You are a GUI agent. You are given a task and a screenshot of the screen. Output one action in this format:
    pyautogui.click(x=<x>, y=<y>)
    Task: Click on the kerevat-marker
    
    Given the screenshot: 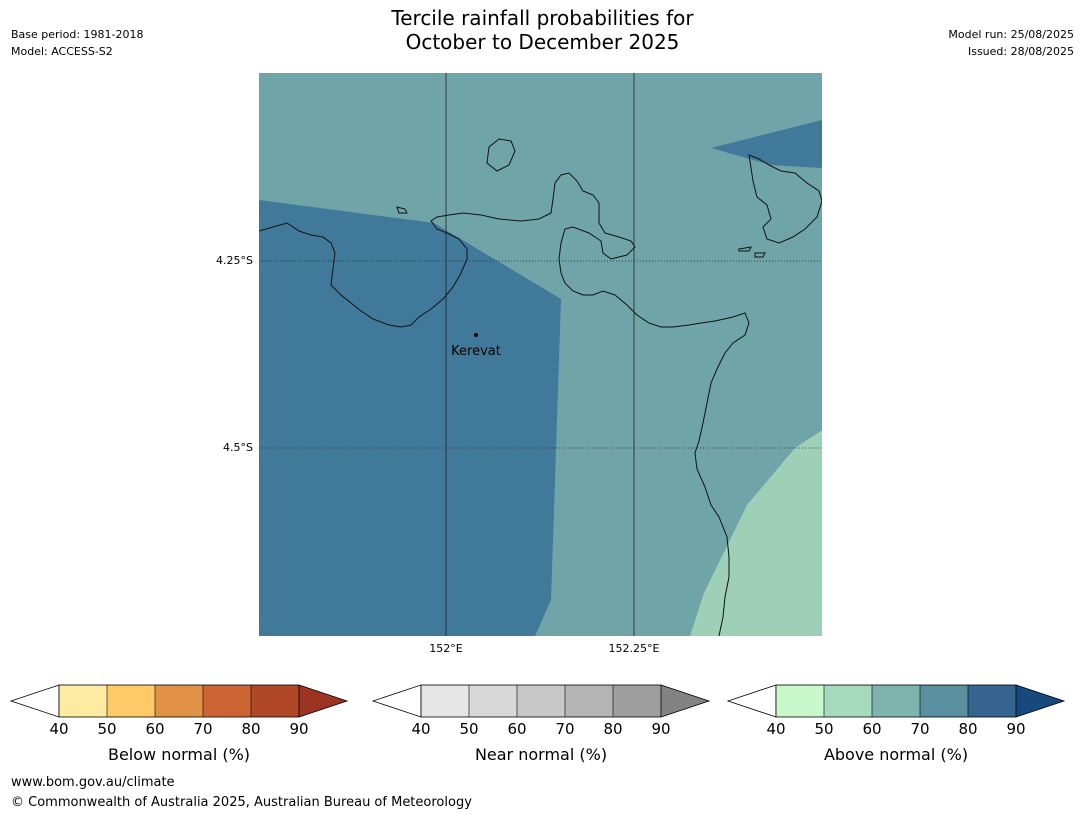 What is the action you would take?
    pyautogui.click(x=476, y=335)
    